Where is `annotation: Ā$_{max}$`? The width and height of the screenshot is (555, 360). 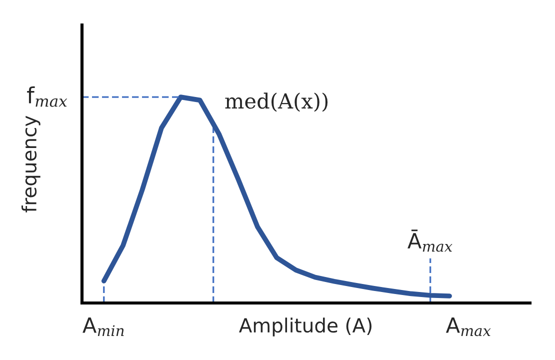 annotation: Ā$_{max}$ is located at coordinates (430, 241).